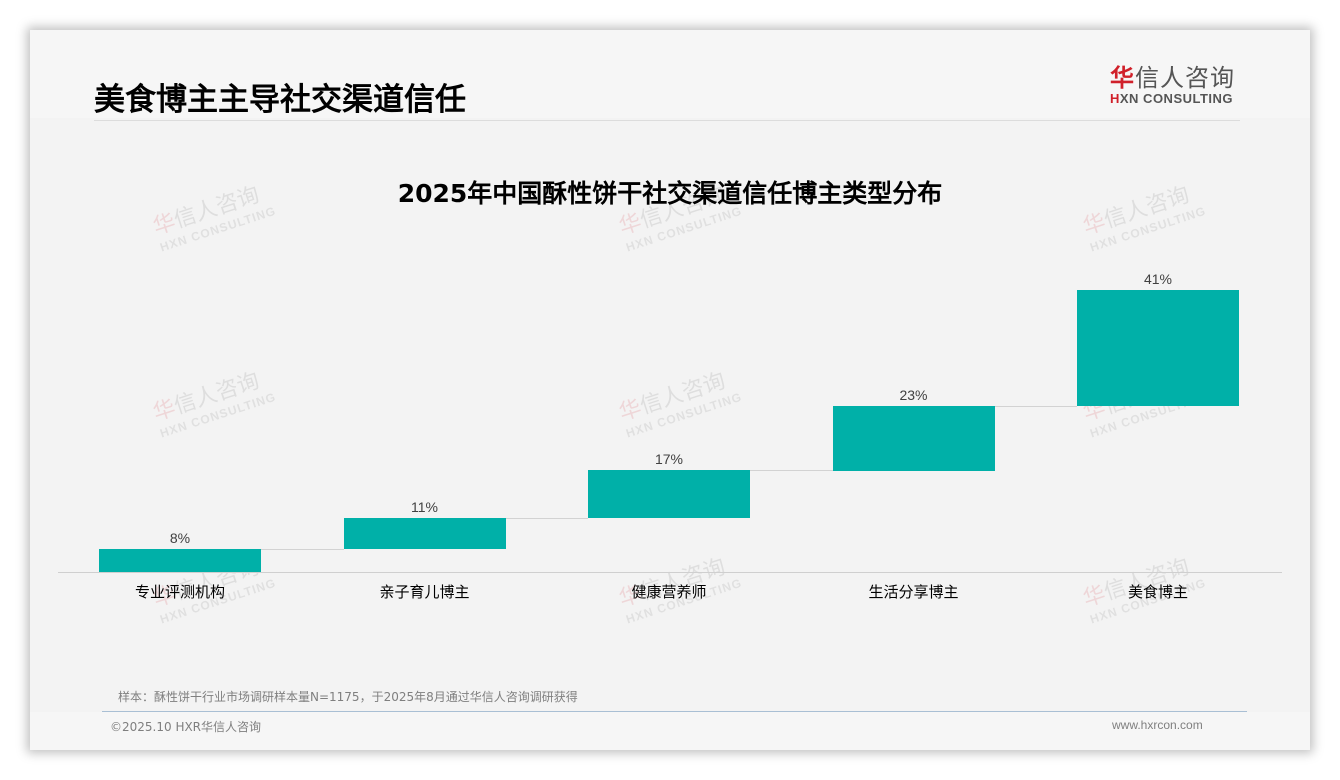 This screenshot has height=780, width=1340. What do you see at coordinates (1158, 279) in the screenshot?
I see `bar-value-label: 41%` at bounding box center [1158, 279].